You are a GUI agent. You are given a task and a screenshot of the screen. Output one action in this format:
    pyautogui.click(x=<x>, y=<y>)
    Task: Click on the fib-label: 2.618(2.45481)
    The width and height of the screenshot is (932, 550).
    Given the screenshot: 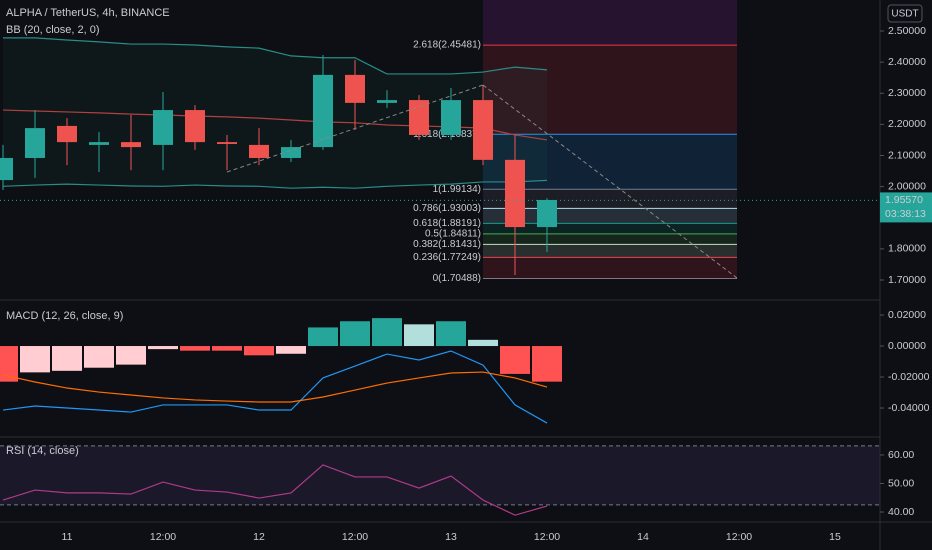 What is the action you would take?
    pyautogui.click(x=447, y=45)
    